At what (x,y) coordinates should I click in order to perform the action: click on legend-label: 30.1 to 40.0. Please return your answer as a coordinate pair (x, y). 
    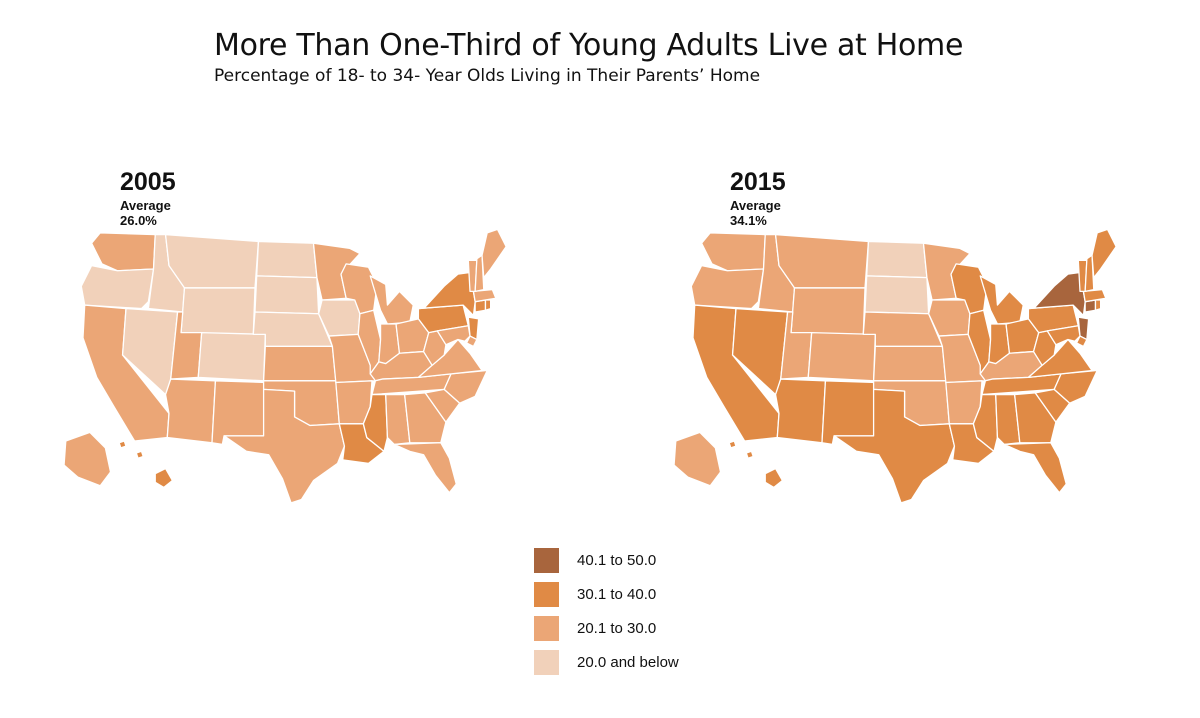
    Looking at the image, I should click on (617, 594).